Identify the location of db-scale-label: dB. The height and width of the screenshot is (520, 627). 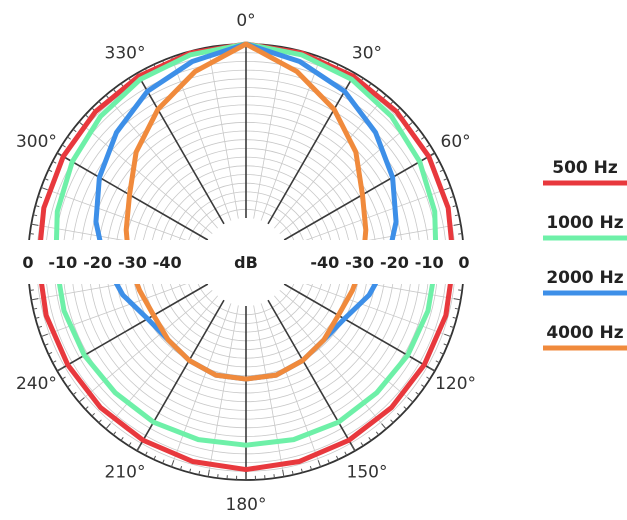
(246, 262).